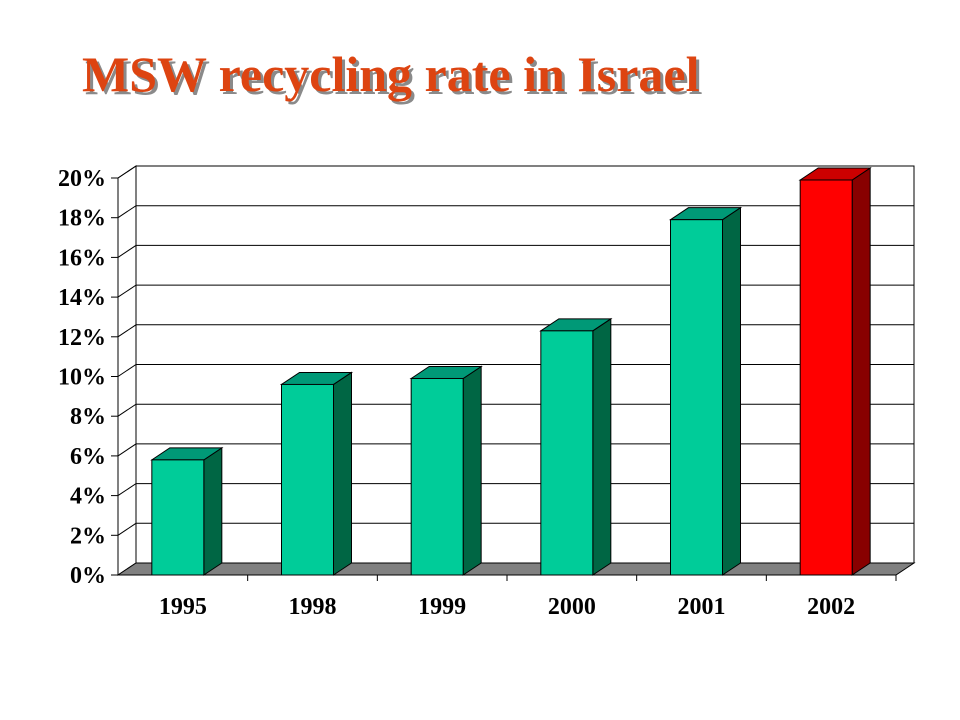 Image resolution: width=960 pixels, height=720 pixels. I want to click on x-tick-label: 1995, so click(183, 607).